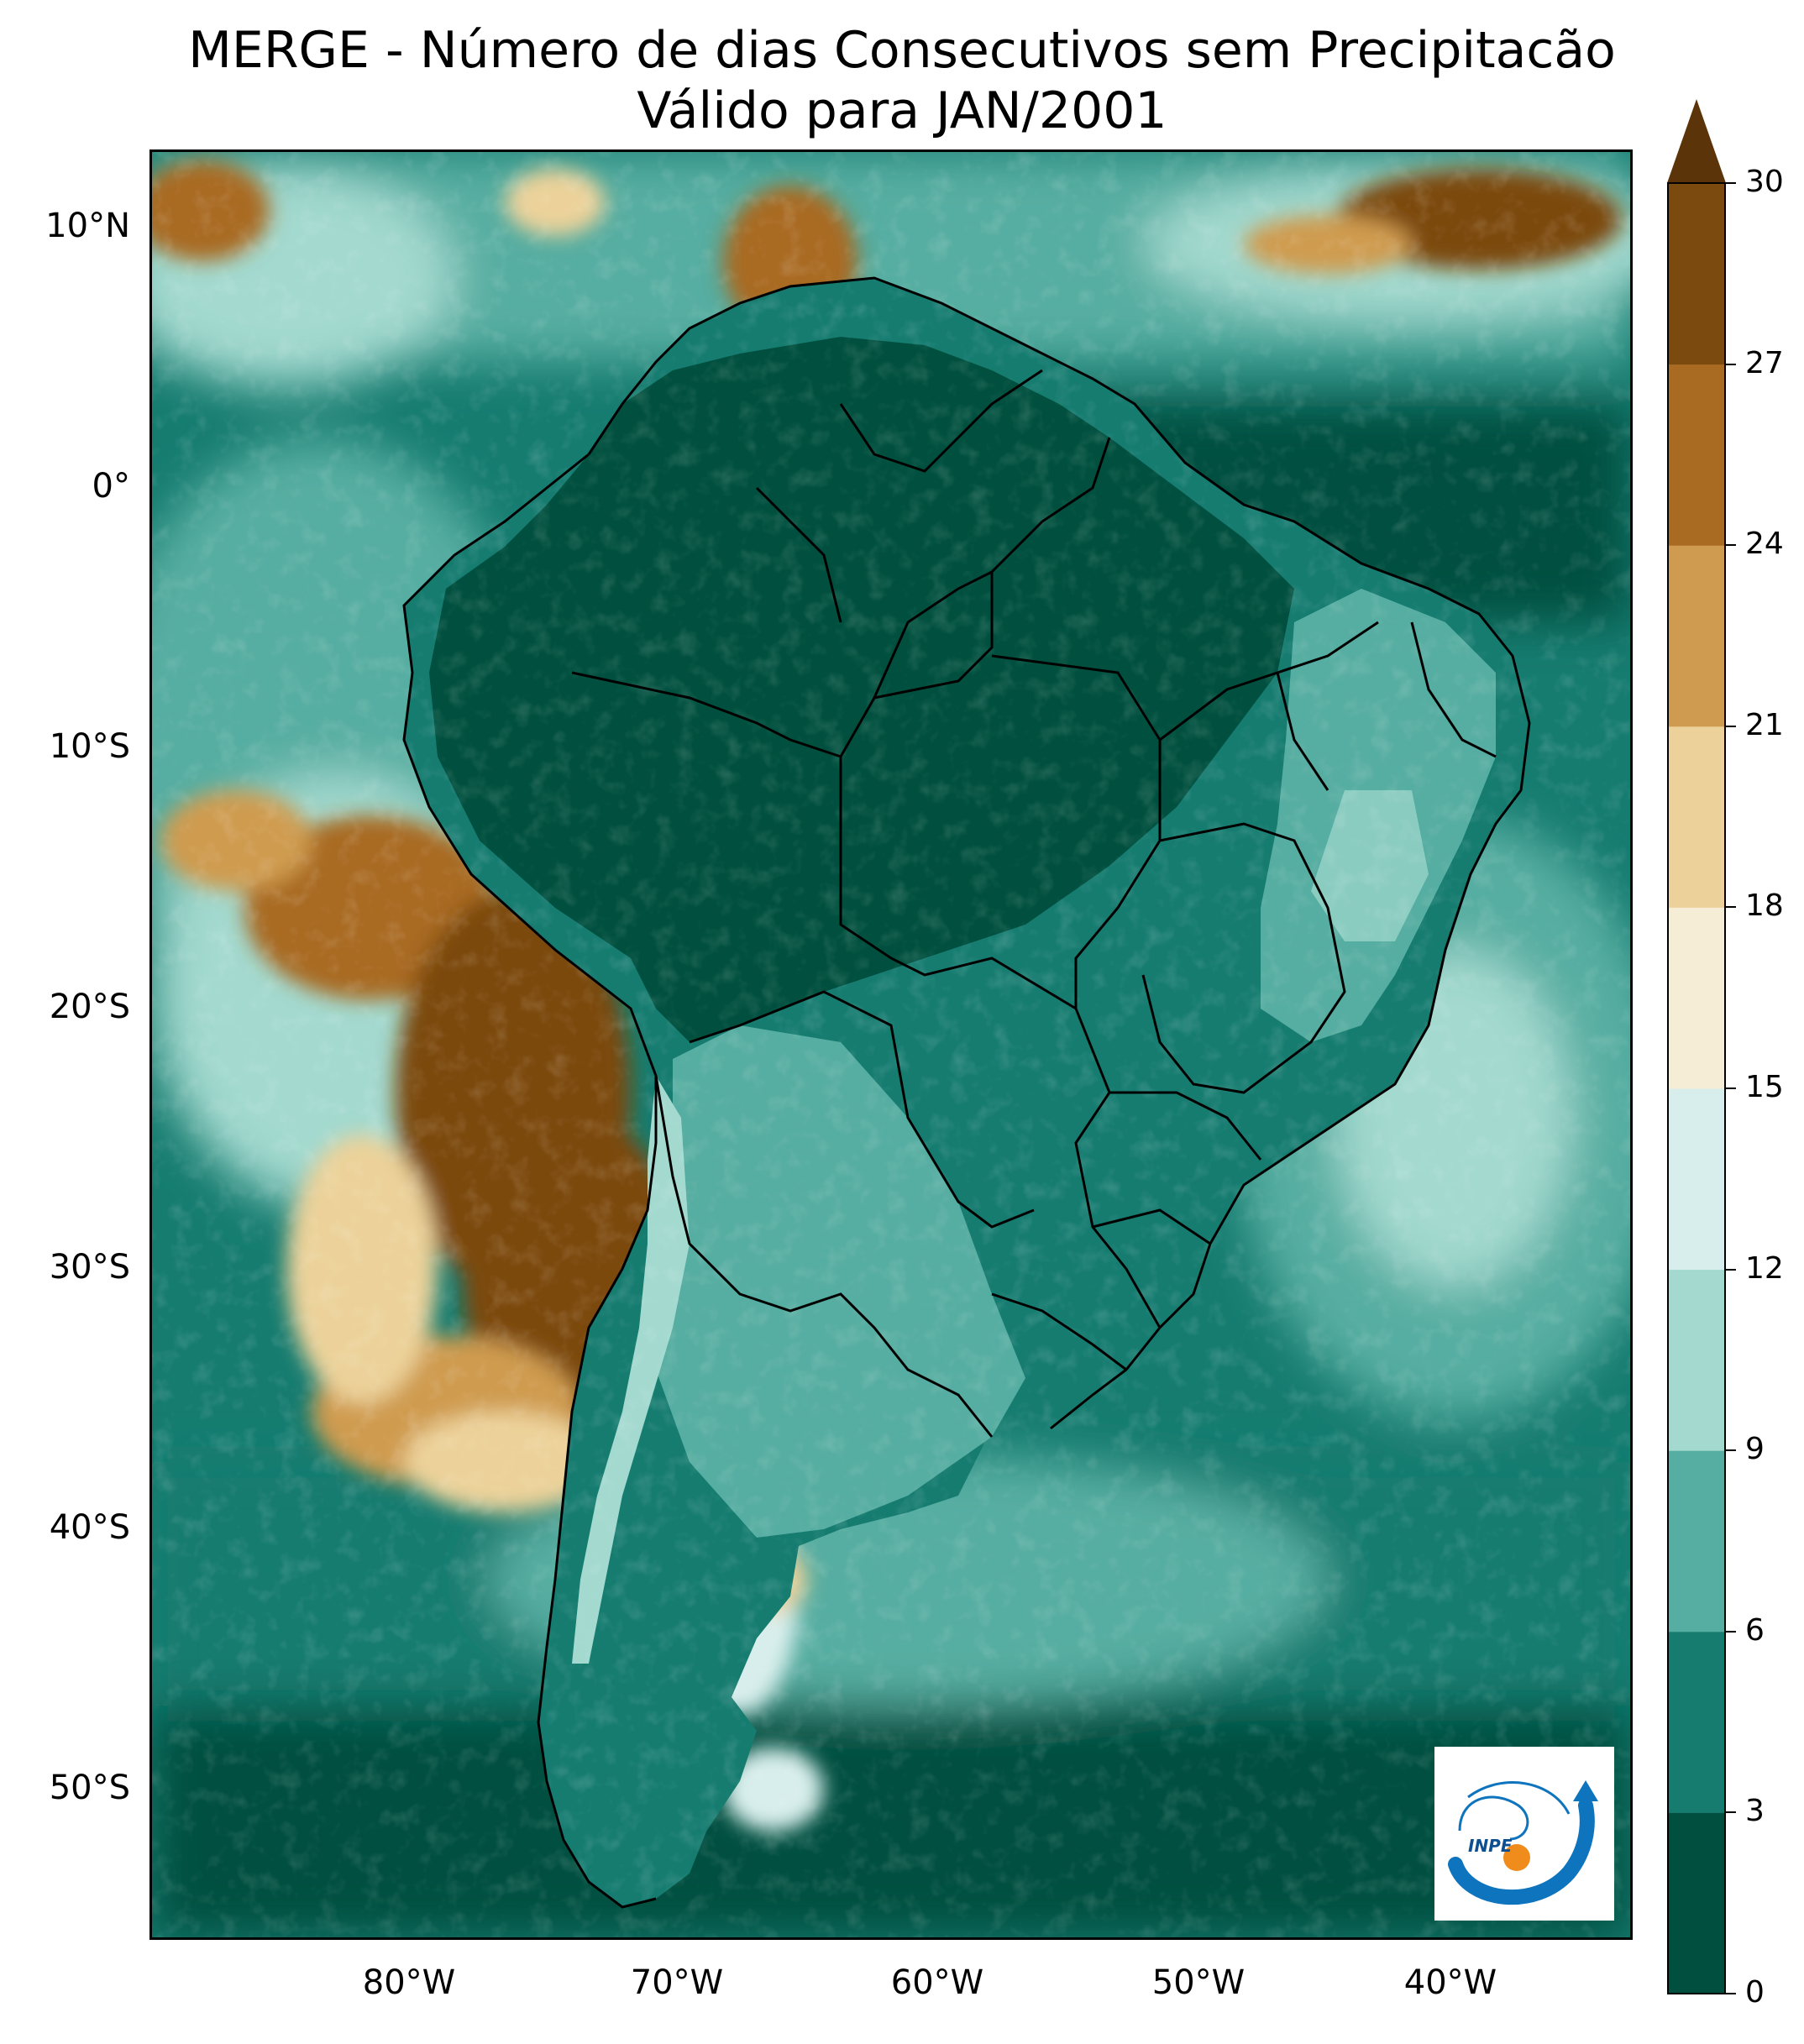 The image size is (1804, 2044). I want to click on colorbar-extend-arrow, so click(1696, 141).